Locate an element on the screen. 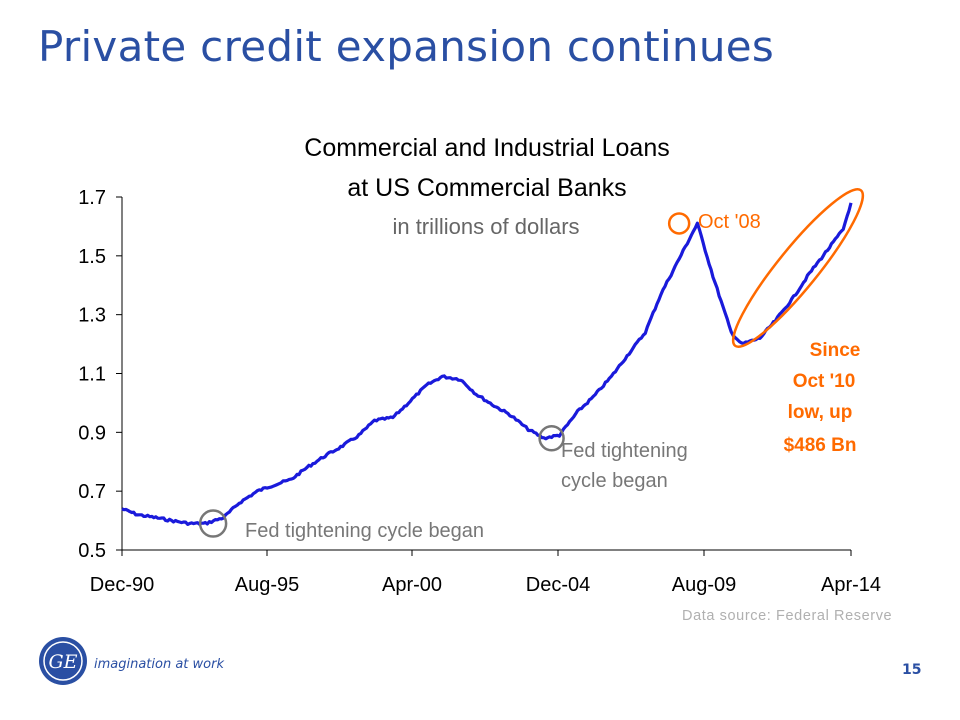 Image resolution: width=960 pixels, height=720 pixels. slide-title: Private credit expansion continues is located at coordinates (406, 46).